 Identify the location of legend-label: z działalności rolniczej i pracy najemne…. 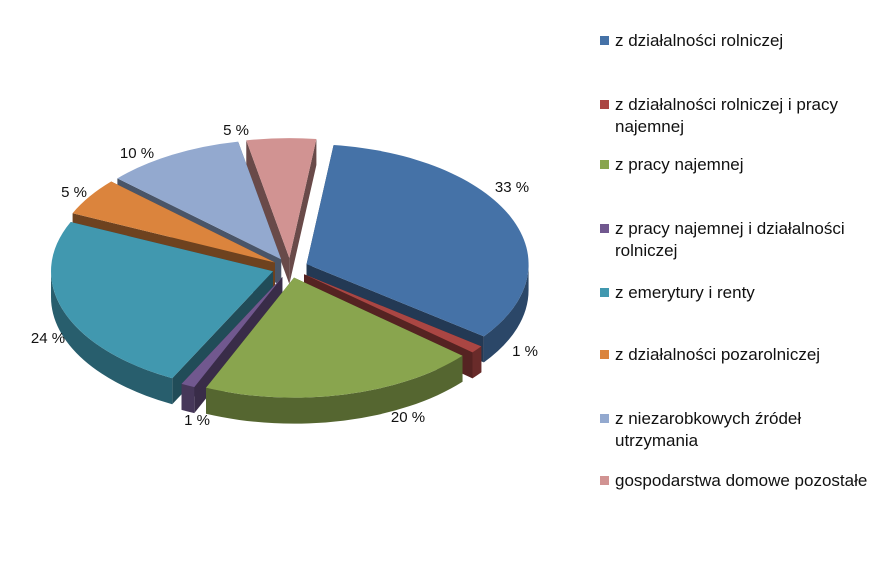
(726, 115).